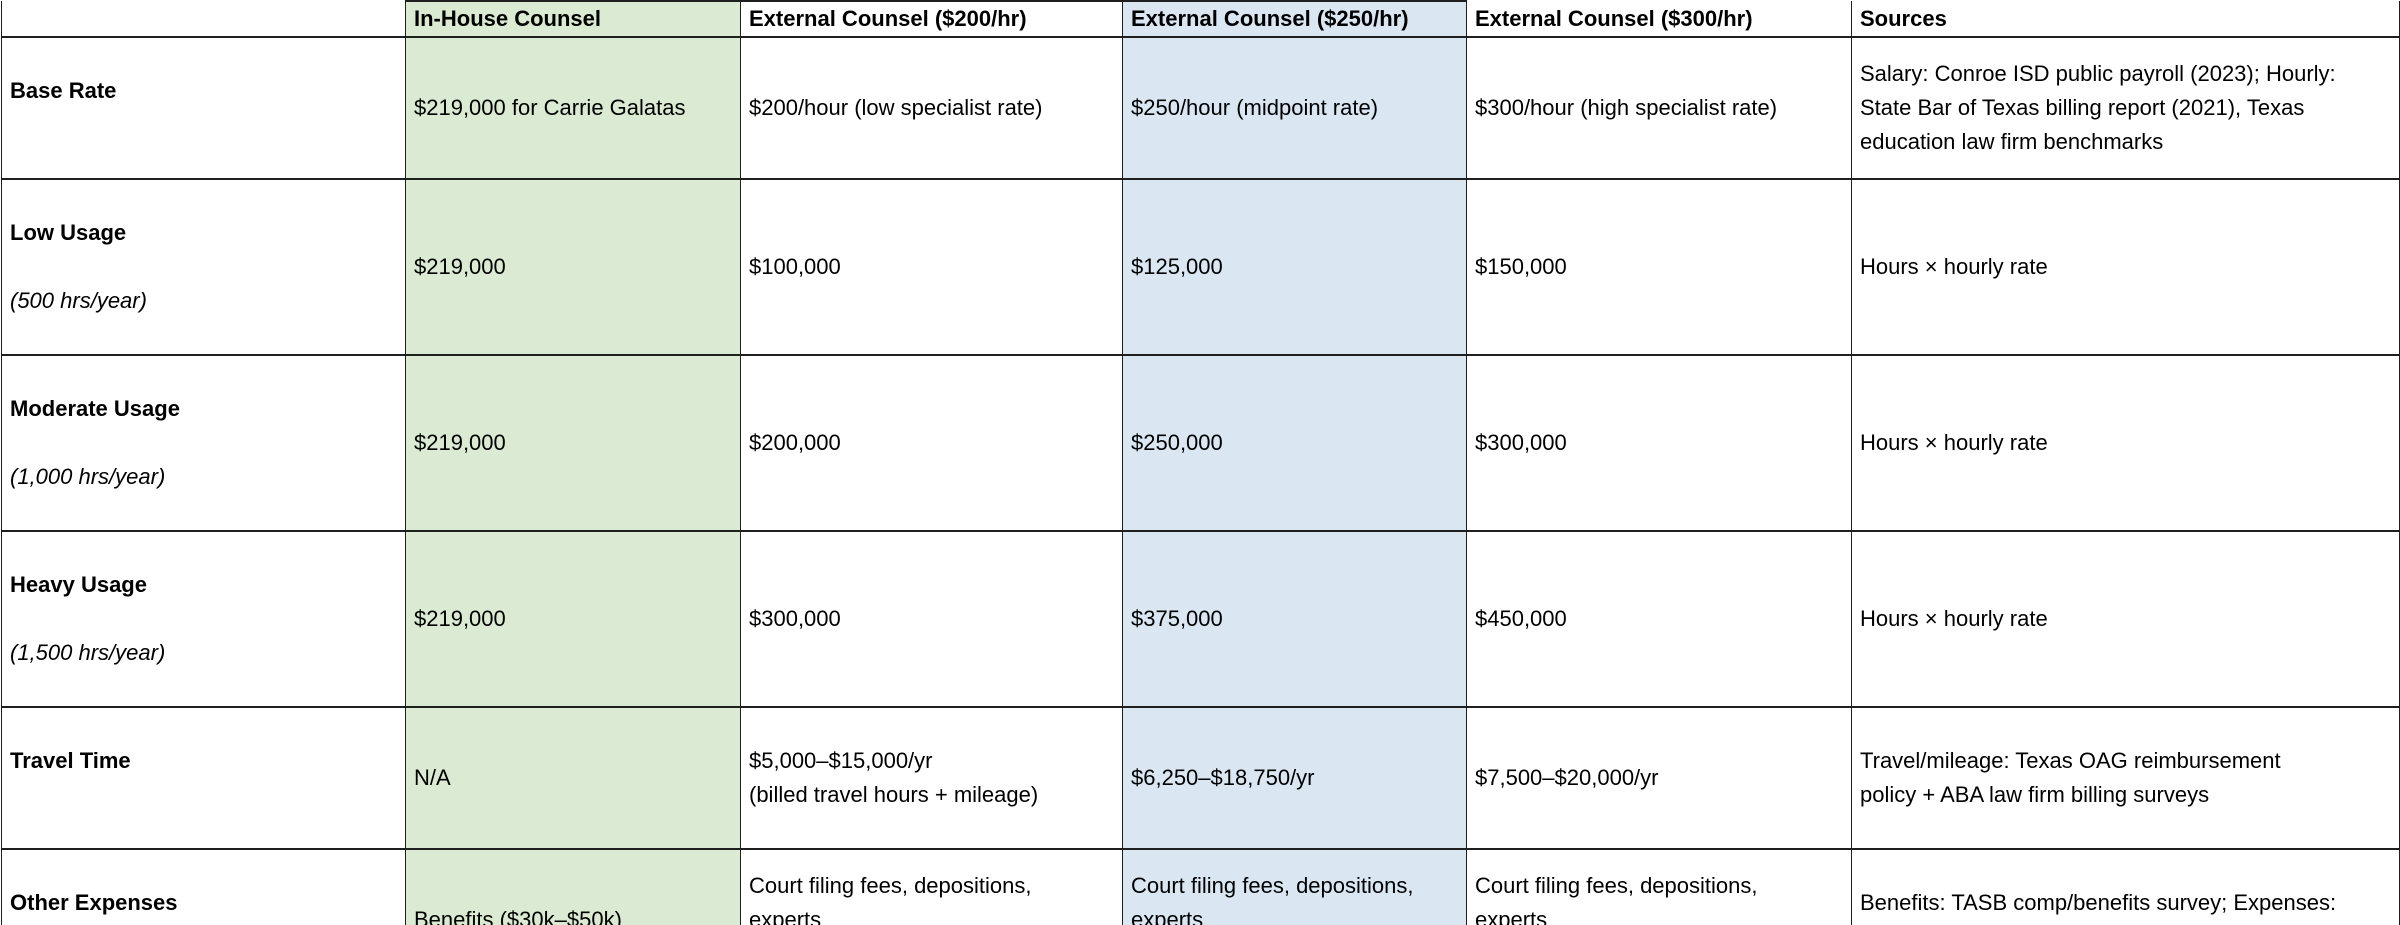  I want to click on cell-external-250: $375,000, so click(1294, 619).